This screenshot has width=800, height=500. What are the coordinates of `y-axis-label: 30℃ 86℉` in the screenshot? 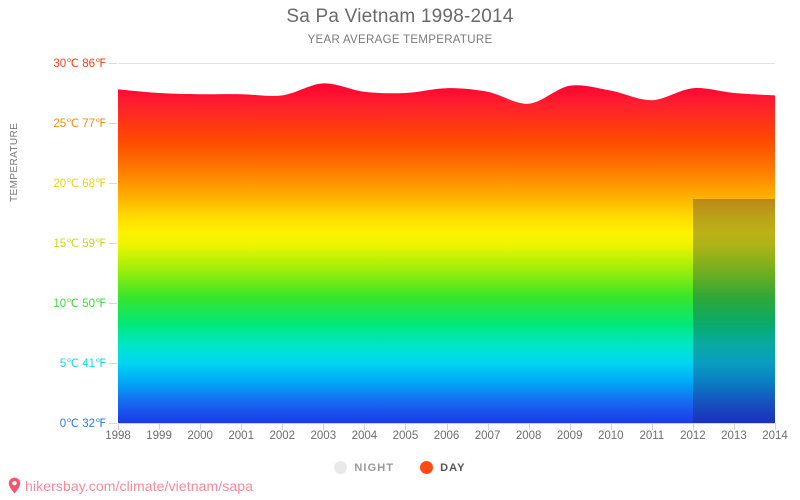 It's located at (79, 64).